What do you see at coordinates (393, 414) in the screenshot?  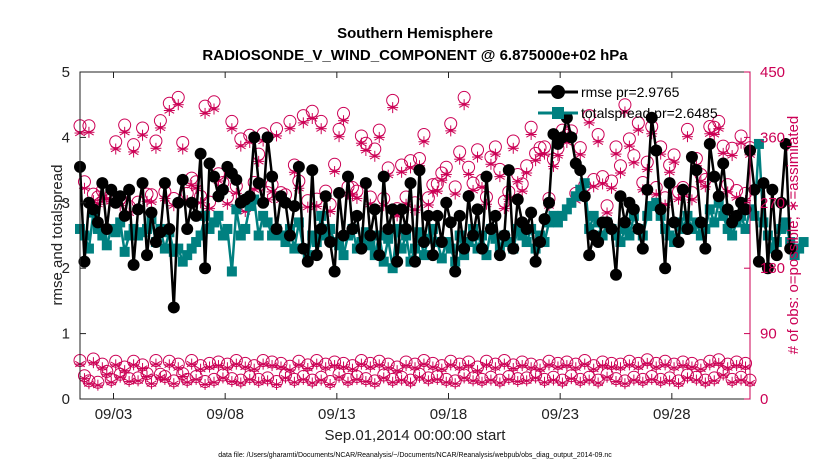 I see `x-tick-labels: 09/03 09/08 09/13 09/18 09/23 09/28` at bounding box center [393, 414].